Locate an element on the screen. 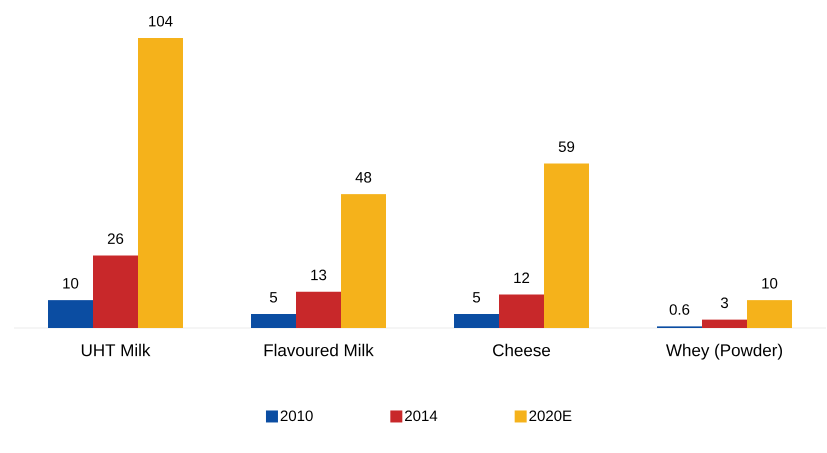  legend-label: 2020E is located at coordinates (550, 416).